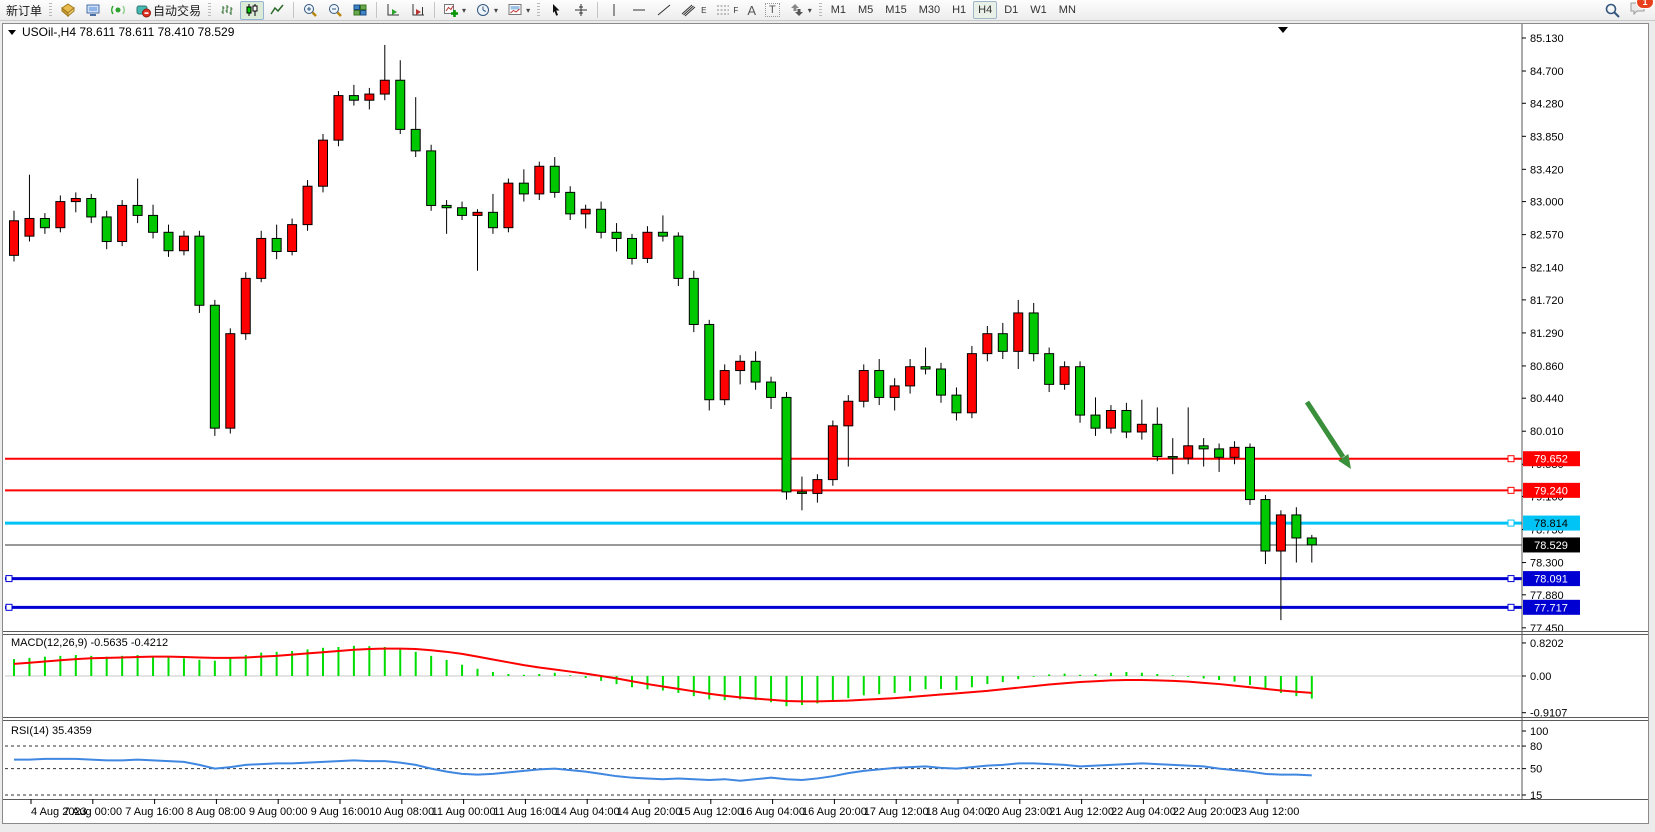 The image size is (1655, 832). Describe the element at coordinates (772, 10) in the screenshot. I see `text-label-button: T` at that location.